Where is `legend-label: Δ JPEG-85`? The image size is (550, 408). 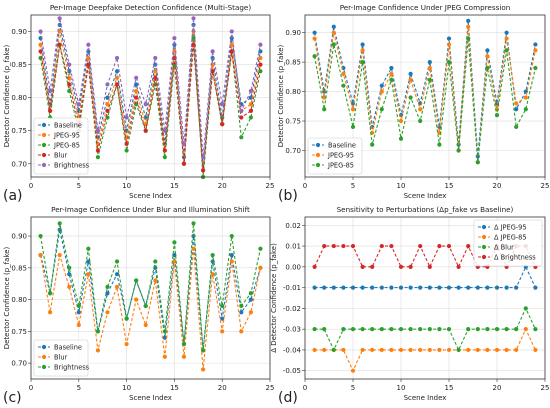 legend-label: Δ JPEG-85 is located at coordinates (510, 238).